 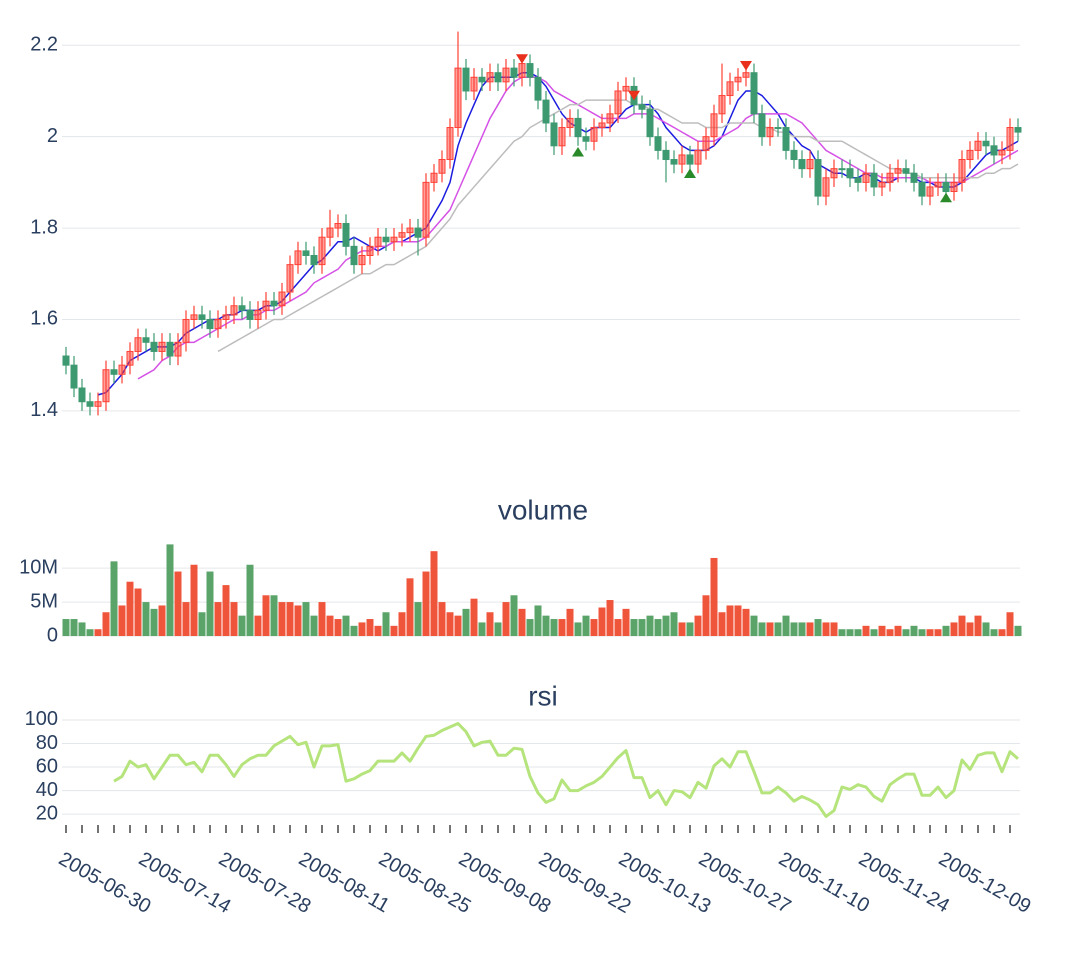 I want to click on y-tick-label: 5M, so click(x=44, y=601).